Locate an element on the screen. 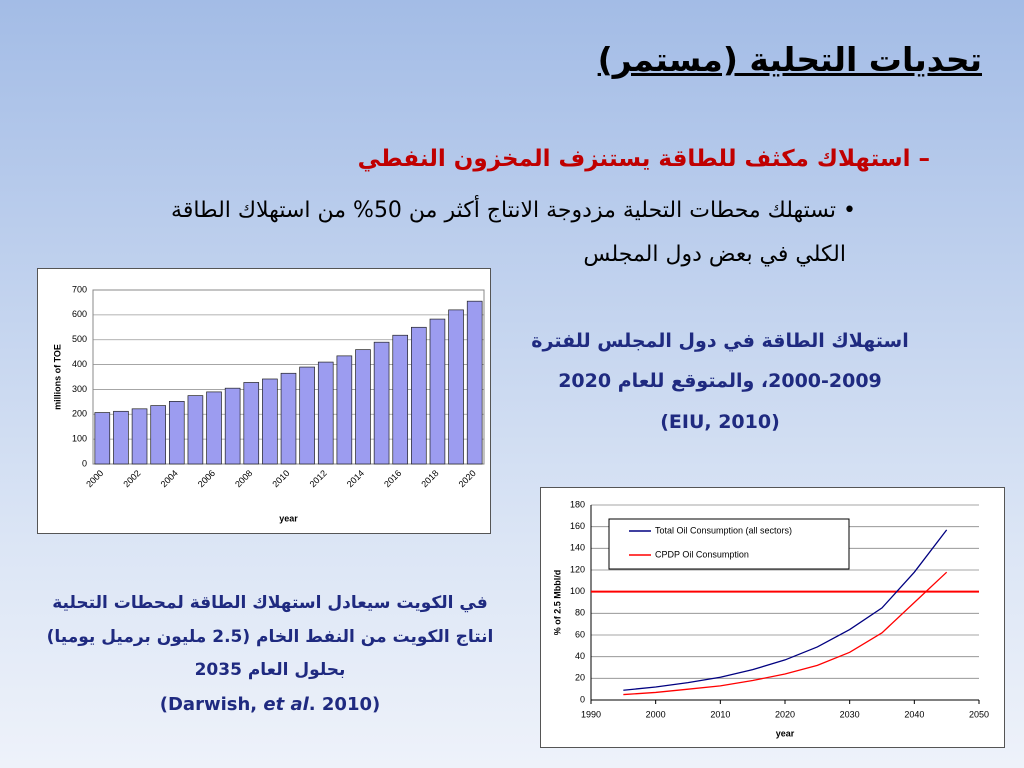 The width and height of the screenshot is (1024, 768). legend-box is located at coordinates (729, 544).